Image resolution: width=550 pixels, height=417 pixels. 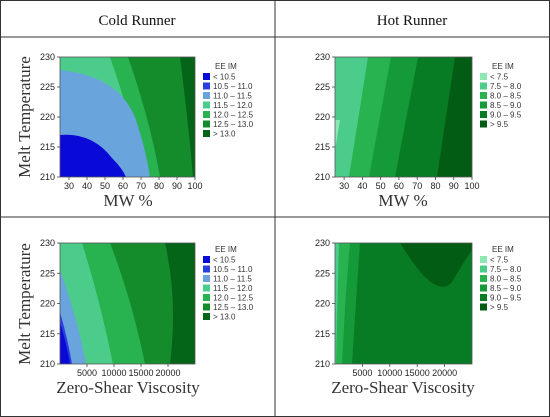 I want to click on x-tick-label: 80, so click(x=435, y=186).